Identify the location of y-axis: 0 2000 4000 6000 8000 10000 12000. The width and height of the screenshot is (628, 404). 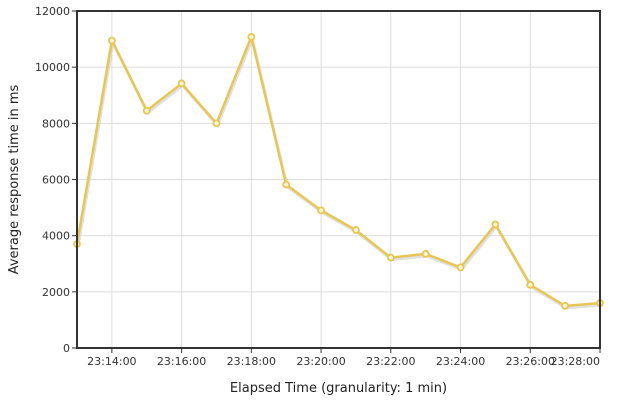
(56, 180).